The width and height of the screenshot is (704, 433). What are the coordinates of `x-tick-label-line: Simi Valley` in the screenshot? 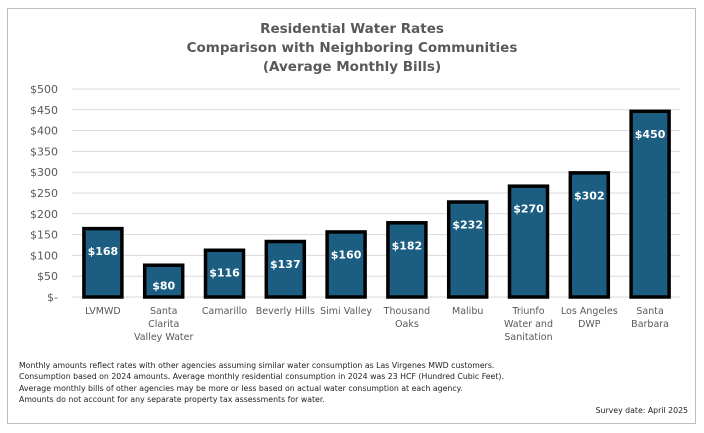 It's located at (346, 311).